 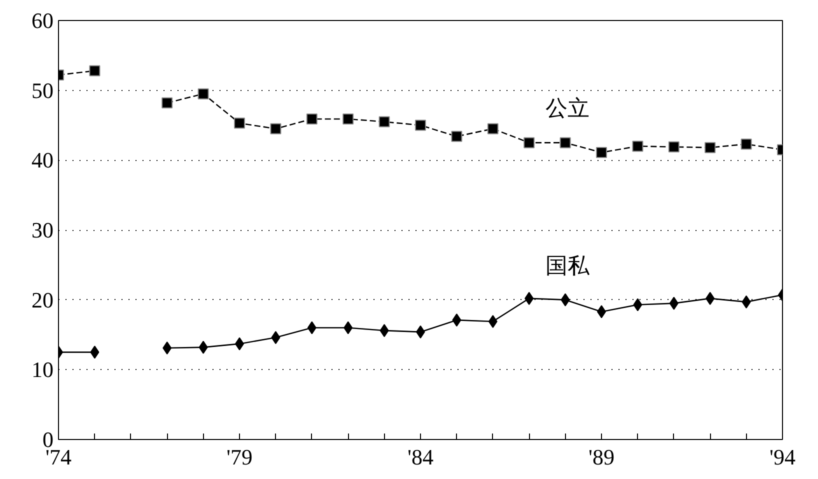 I want to click on y-tick-label: 30, so click(x=43, y=230).